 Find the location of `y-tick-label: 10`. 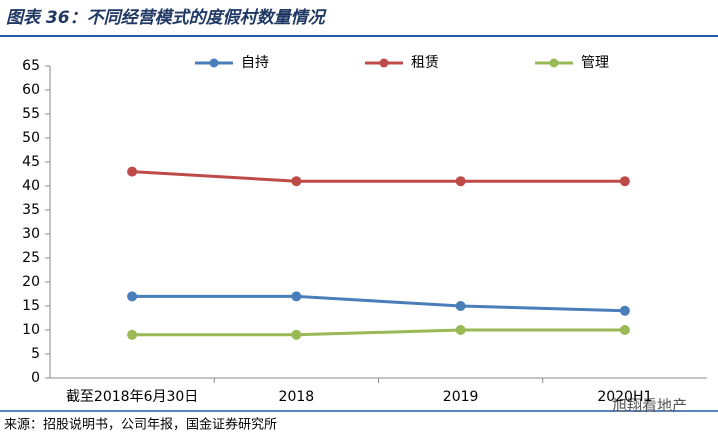

y-tick-label: 10 is located at coordinates (31, 330).